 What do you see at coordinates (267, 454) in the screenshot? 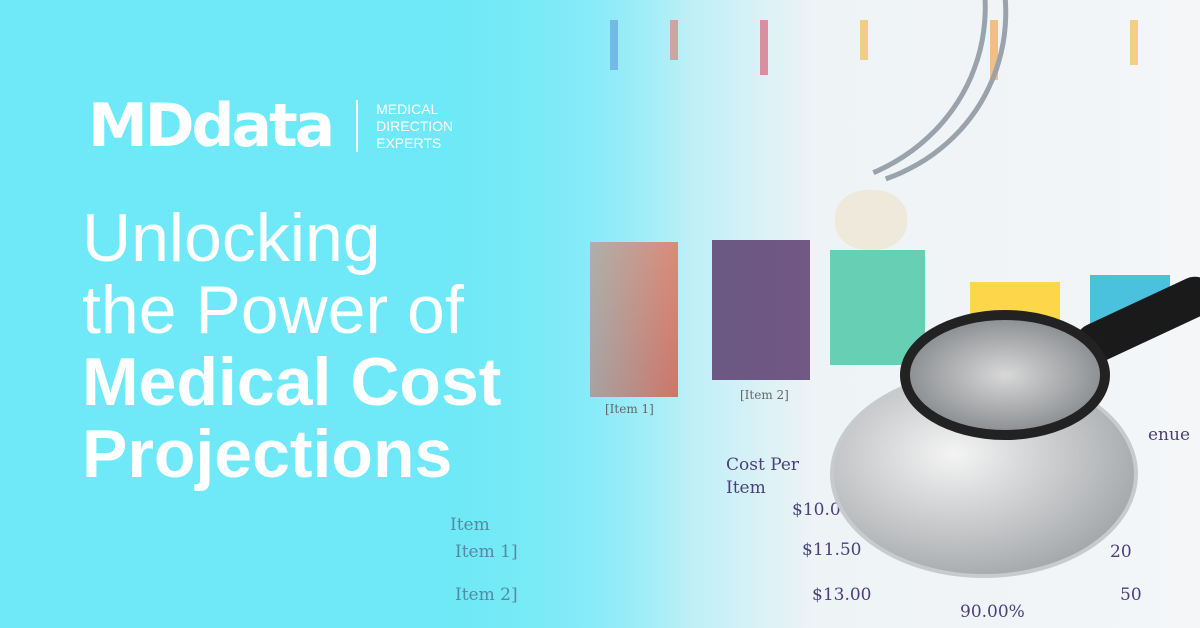
I see `headline-line: Projections` at bounding box center [267, 454].